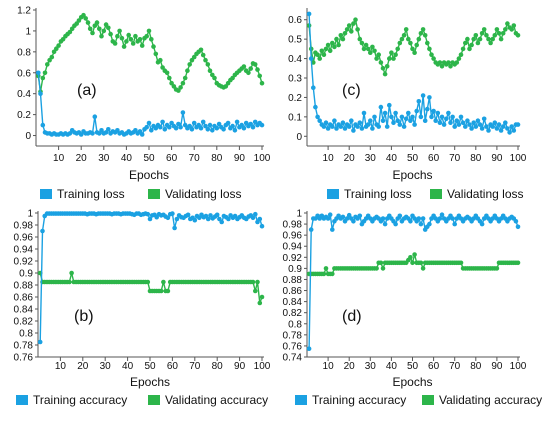 This screenshot has width=550, height=423. I want to click on series-line, so click(413, 74).